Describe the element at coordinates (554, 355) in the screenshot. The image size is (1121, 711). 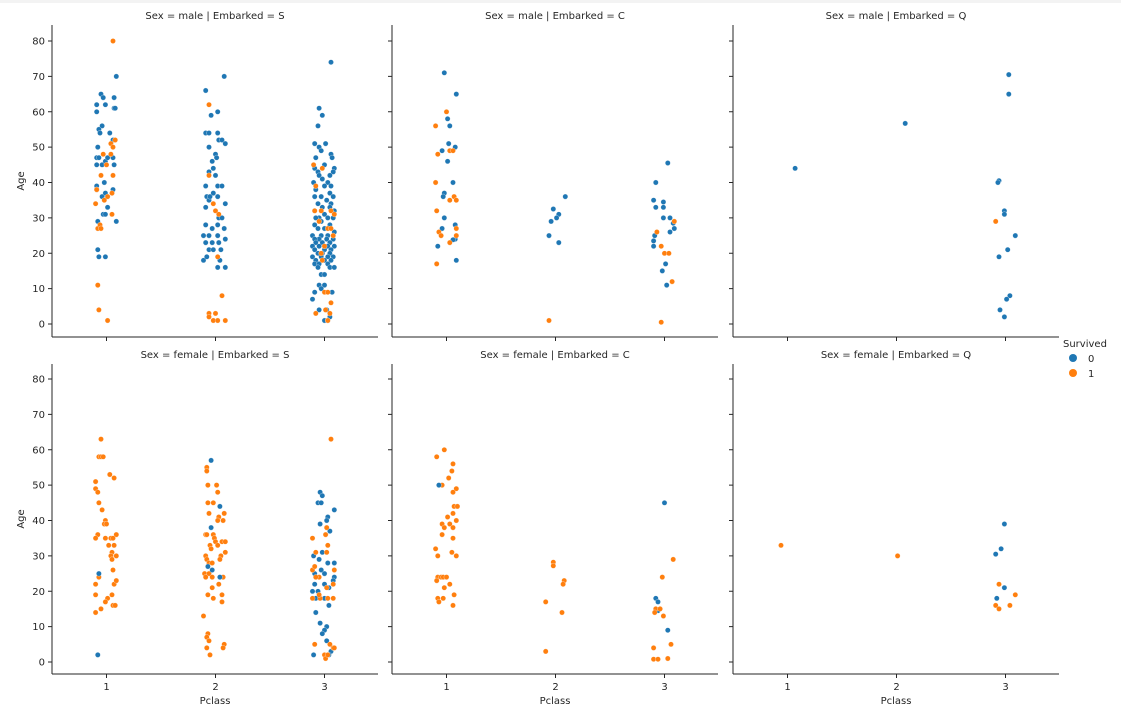
I see `facet-title: Sex = female | Embarked = C` at that location.